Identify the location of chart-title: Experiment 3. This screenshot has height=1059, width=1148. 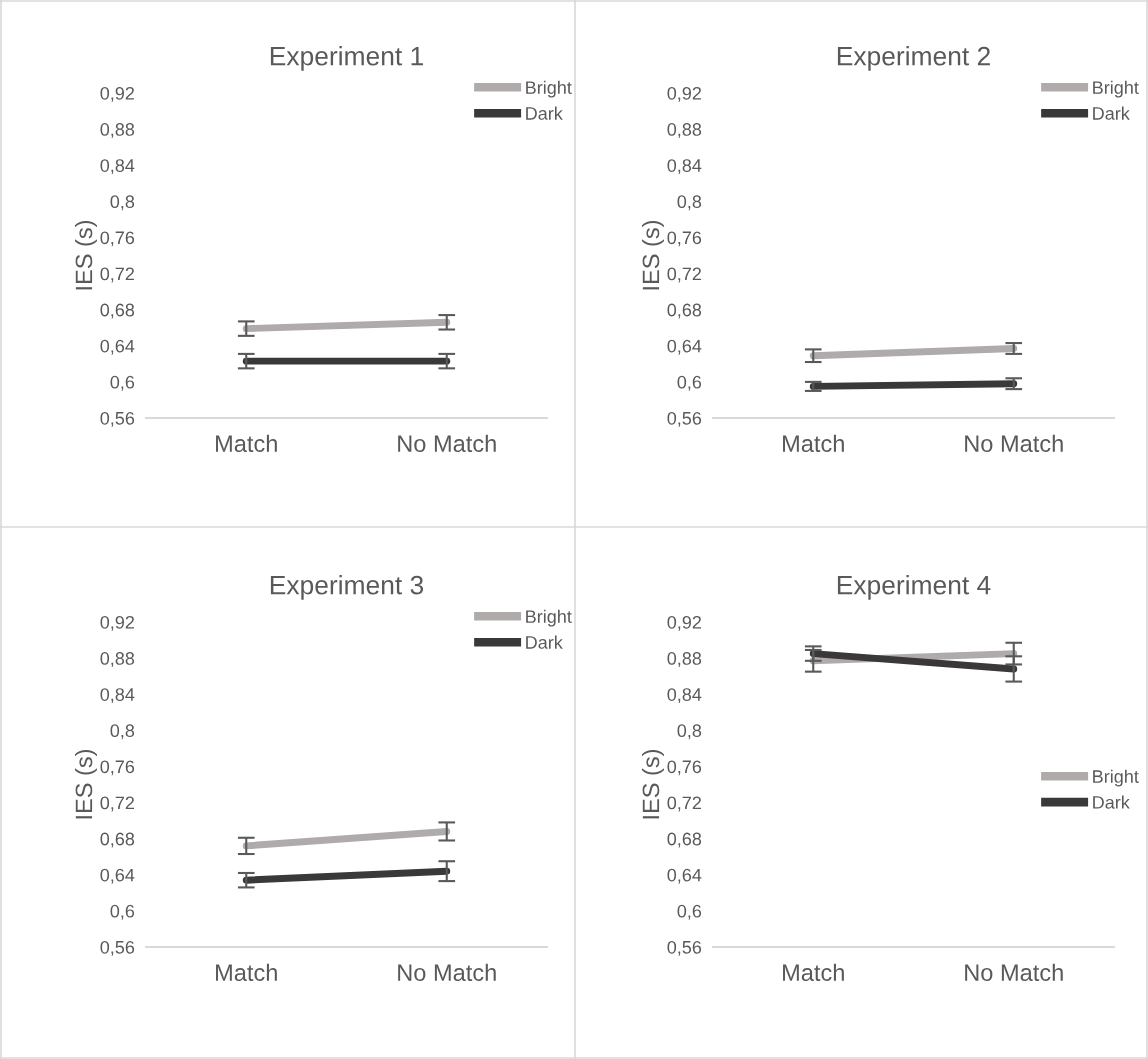
(347, 587).